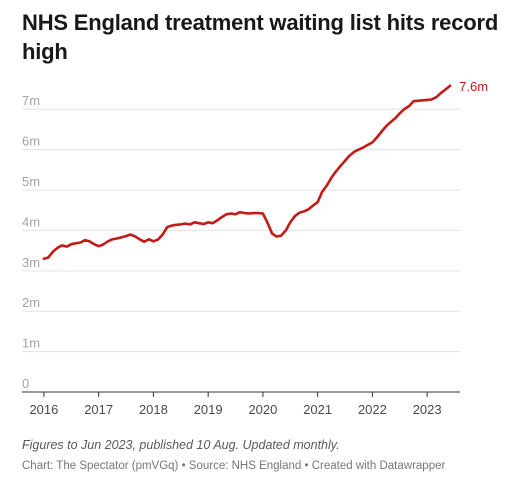  What do you see at coordinates (31, 221) in the screenshot?
I see `y-tick-label: 4m` at bounding box center [31, 221].